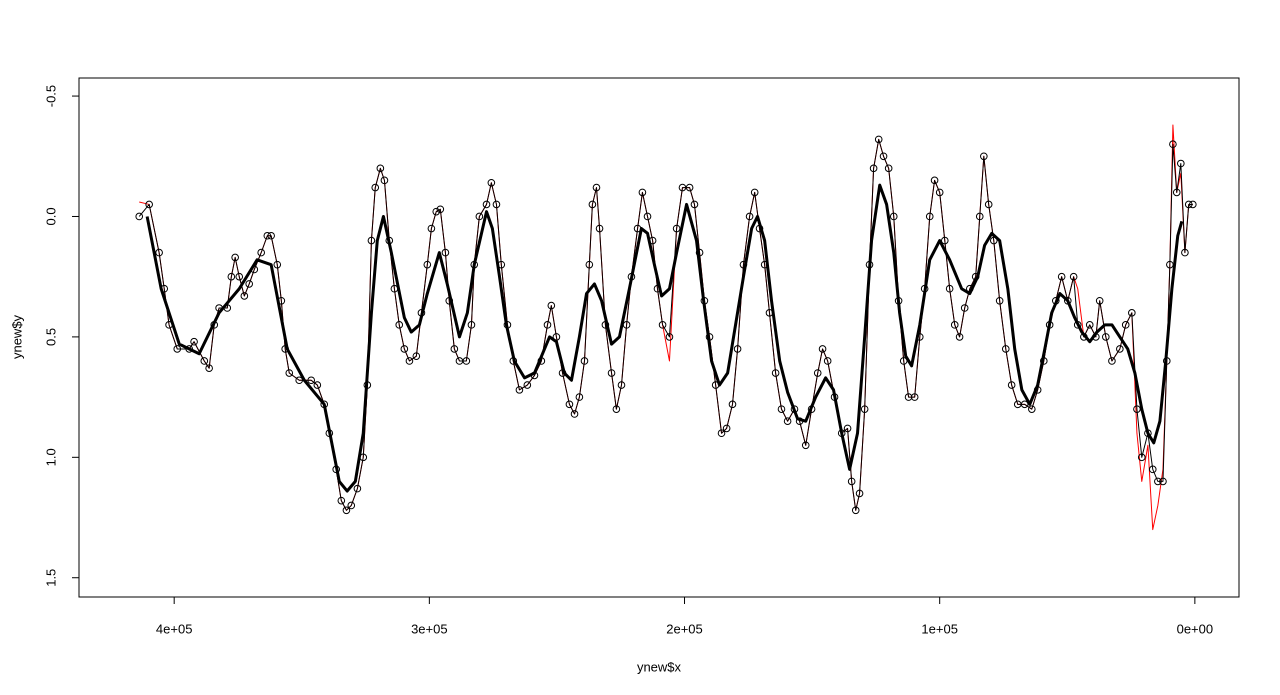  Describe the element at coordinates (50, 96) in the screenshot. I see `y-tick-label: -0.5` at that location.